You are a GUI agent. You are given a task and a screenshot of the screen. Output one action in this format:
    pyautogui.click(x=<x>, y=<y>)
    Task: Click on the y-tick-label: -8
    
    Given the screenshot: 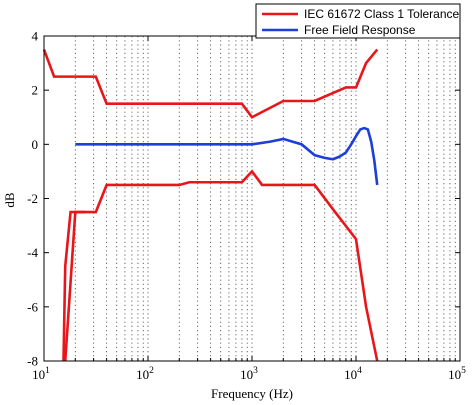 What is the action you would take?
    pyautogui.click(x=32, y=361)
    